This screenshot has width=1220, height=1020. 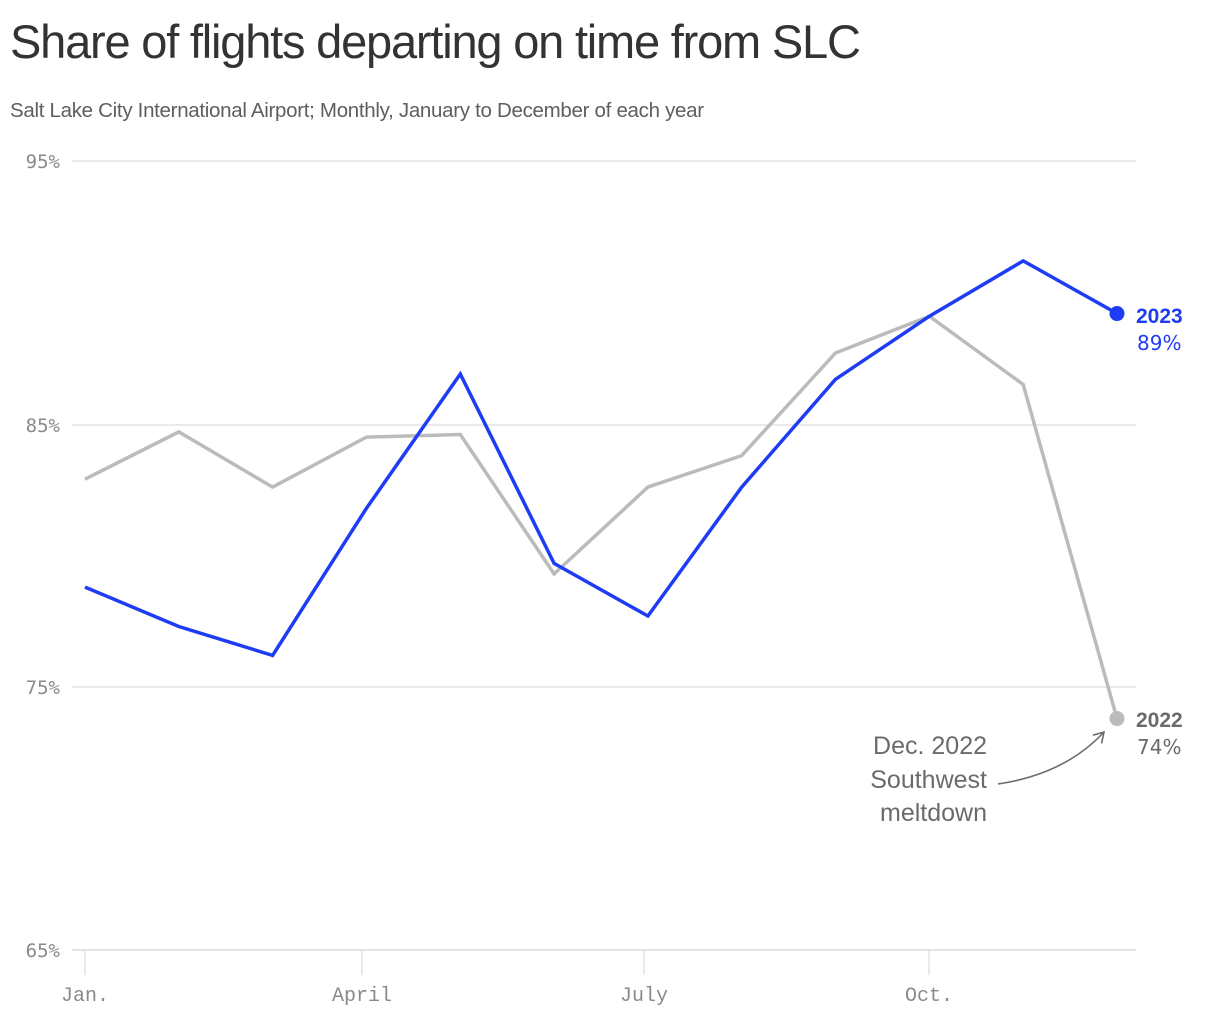 What do you see at coordinates (644, 996) in the screenshot?
I see `x-tick-label: July` at bounding box center [644, 996].